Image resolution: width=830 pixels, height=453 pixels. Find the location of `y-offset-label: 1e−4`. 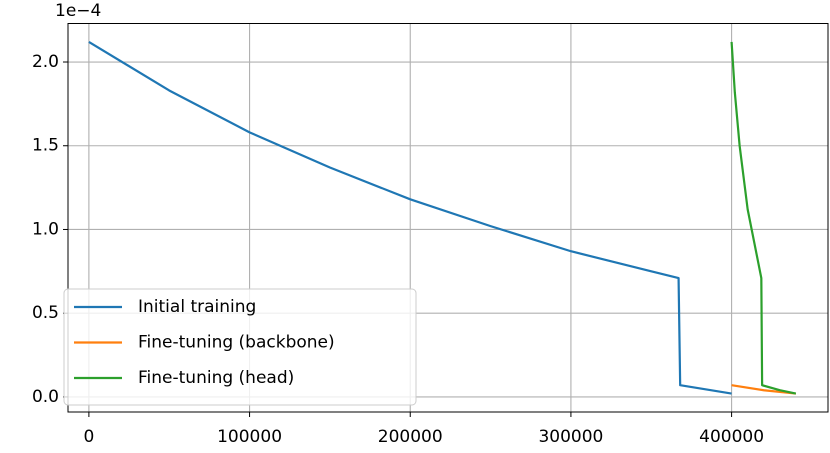

y-offset-label: 1e−4 is located at coordinates (78, 11).